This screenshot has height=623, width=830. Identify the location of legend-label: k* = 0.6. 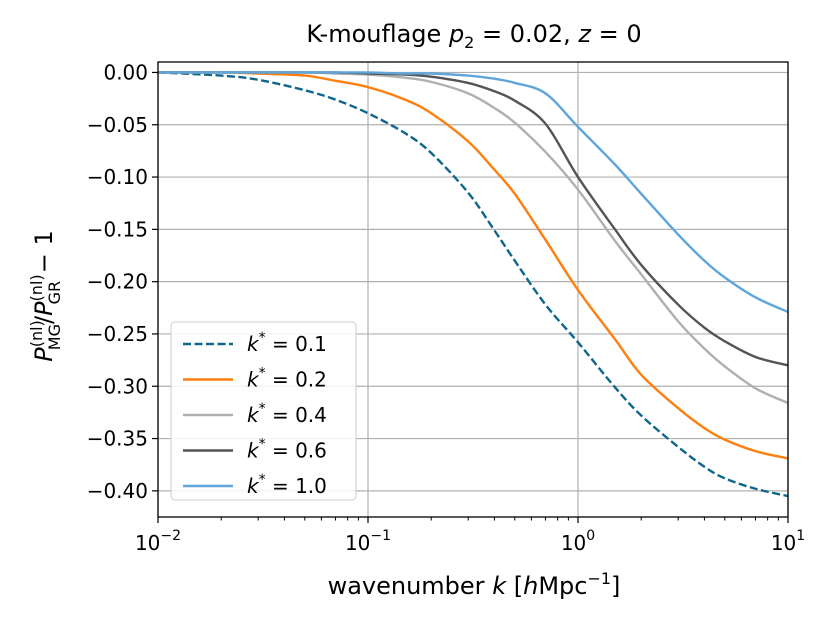
(287, 450).